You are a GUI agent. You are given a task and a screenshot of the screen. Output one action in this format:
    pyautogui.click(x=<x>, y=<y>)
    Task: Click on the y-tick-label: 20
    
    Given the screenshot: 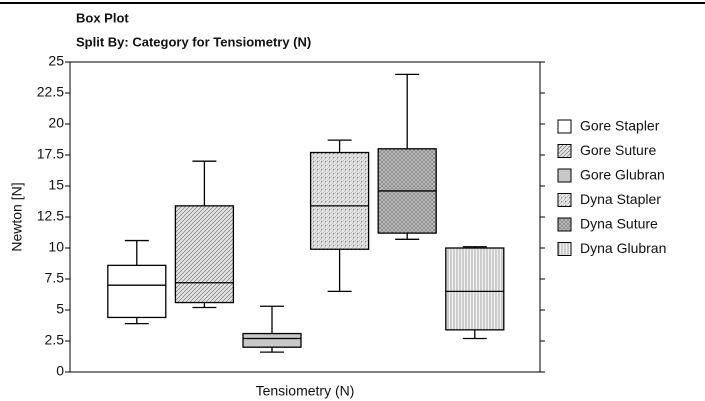 What is the action you would take?
    pyautogui.click(x=56, y=123)
    